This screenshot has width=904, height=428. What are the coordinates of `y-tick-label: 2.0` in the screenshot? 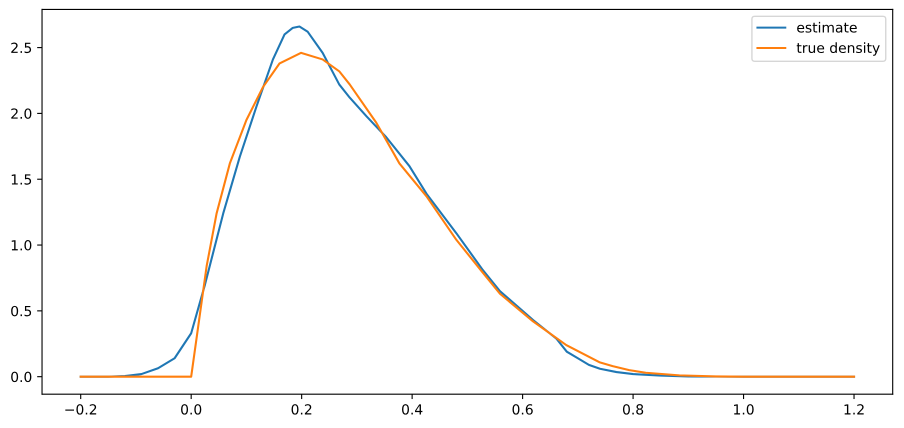 It's located at (21, 113).